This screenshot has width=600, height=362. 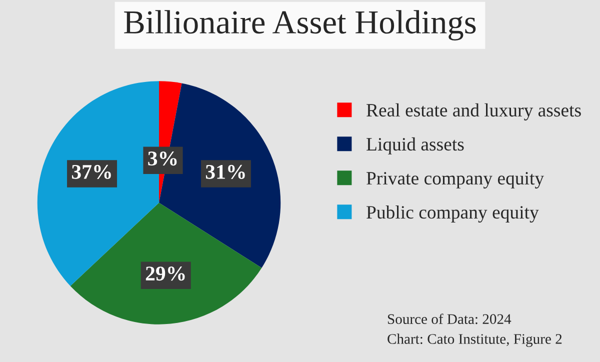 What do you see at coordinates (452, 214) in the screenshot?
I see `legend-label: Public company equity` at bounding box center [452, 214].